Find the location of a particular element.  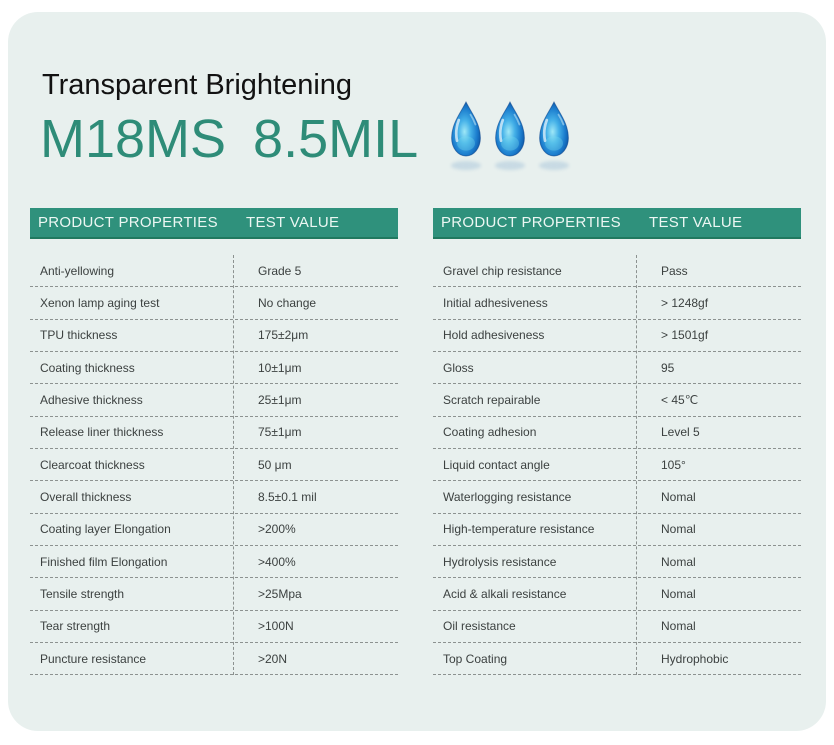

water-droplets-group is located at coordinates (510, 134).